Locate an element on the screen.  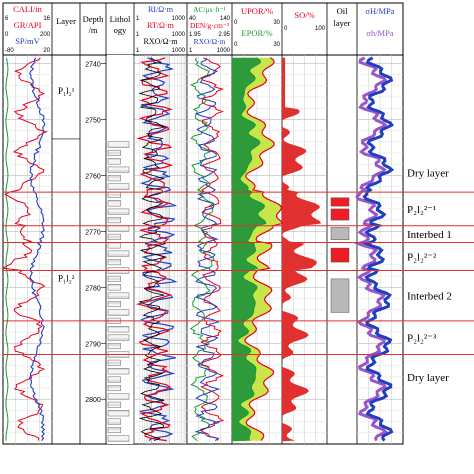
header-text: GR/API is located at coordinates (28, 25).